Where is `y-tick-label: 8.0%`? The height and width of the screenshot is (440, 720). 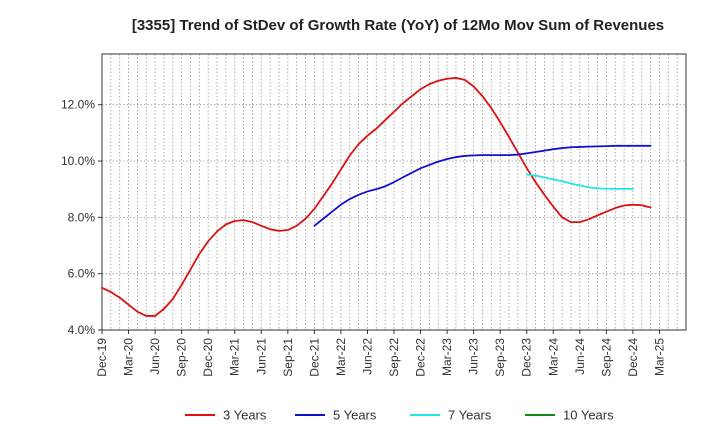 y-tick-label: 8.0% is located at coordinates (82, 217).